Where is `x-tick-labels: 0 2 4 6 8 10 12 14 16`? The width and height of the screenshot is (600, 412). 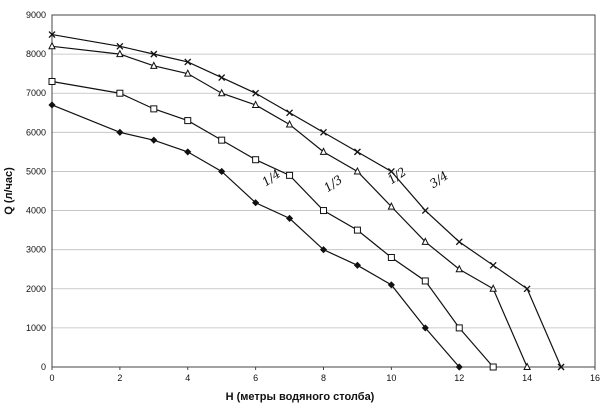
x-tick-labels: 0 2 4 6 8 10 12 14 16 is located at coordinates (324, 375).